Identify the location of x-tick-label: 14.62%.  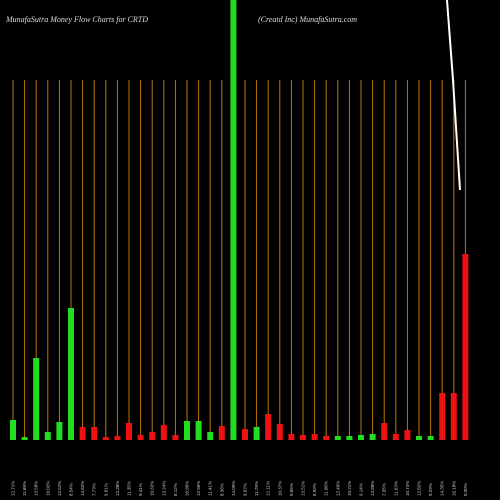
(82, 488).